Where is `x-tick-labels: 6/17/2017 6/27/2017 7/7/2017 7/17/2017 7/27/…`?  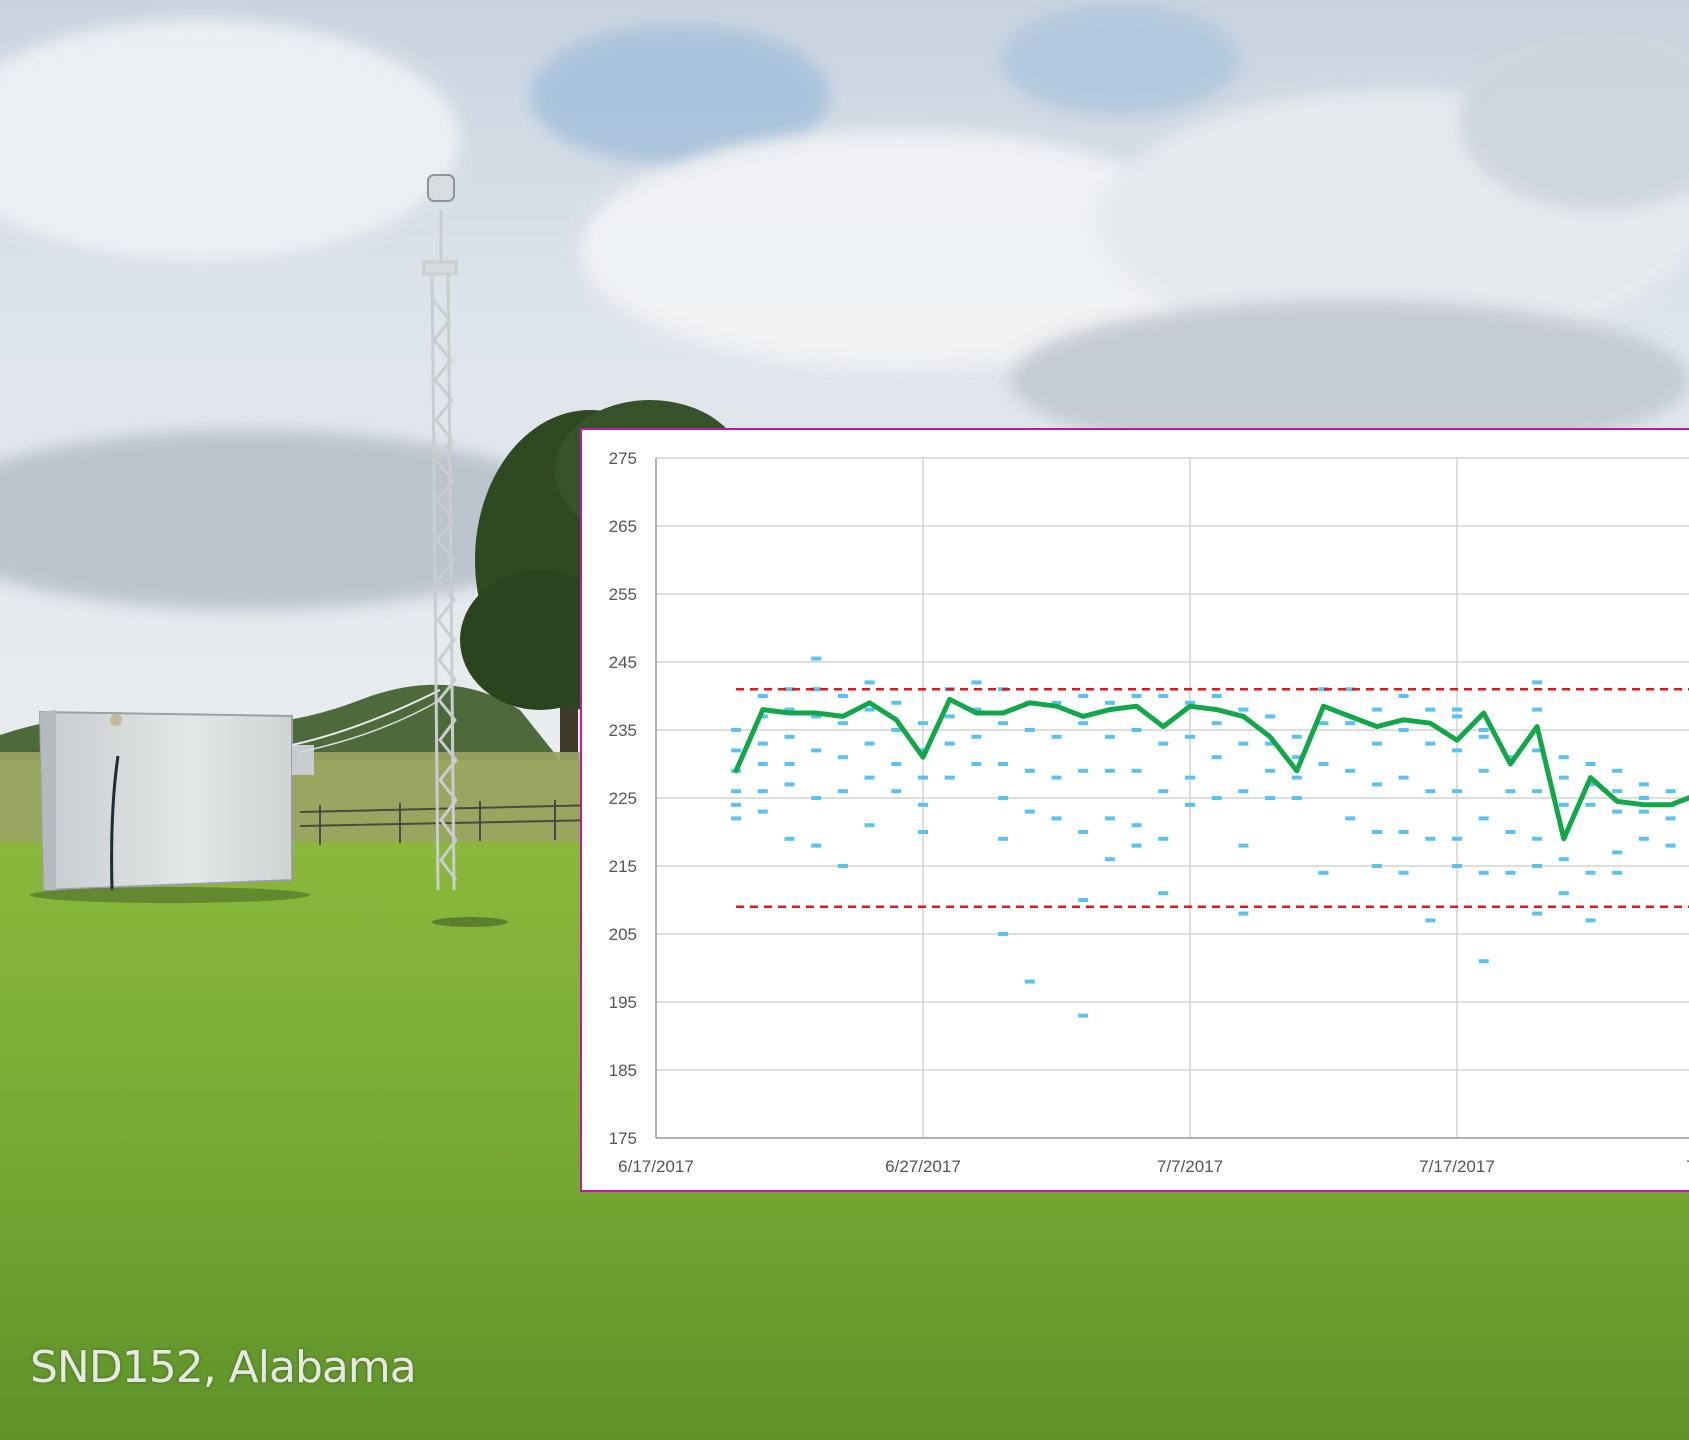 x-tick-labels: 6/17/2017 6/27/2017 7/7/2017 7/17/2017 7/27/… is located at coordinates (1153, 1166).